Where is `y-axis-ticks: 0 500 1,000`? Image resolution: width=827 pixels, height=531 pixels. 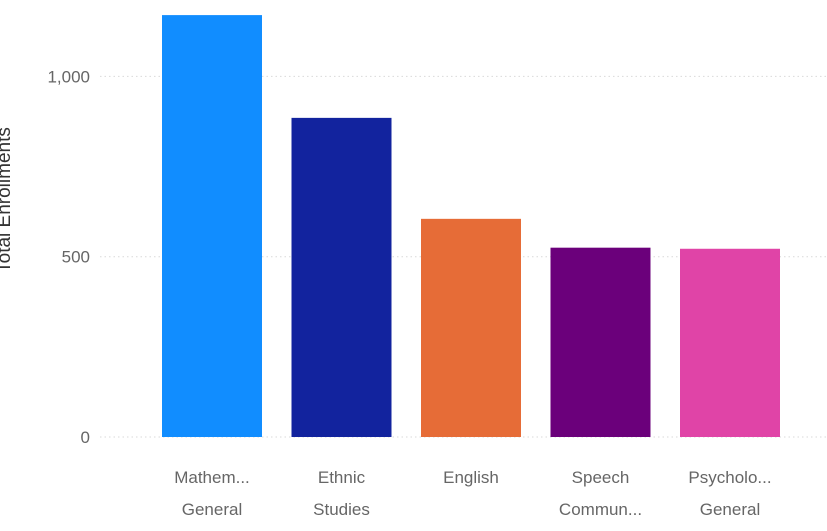
y-axis-ticks: 0 500 1,000 is located at coordinates (68, 257).